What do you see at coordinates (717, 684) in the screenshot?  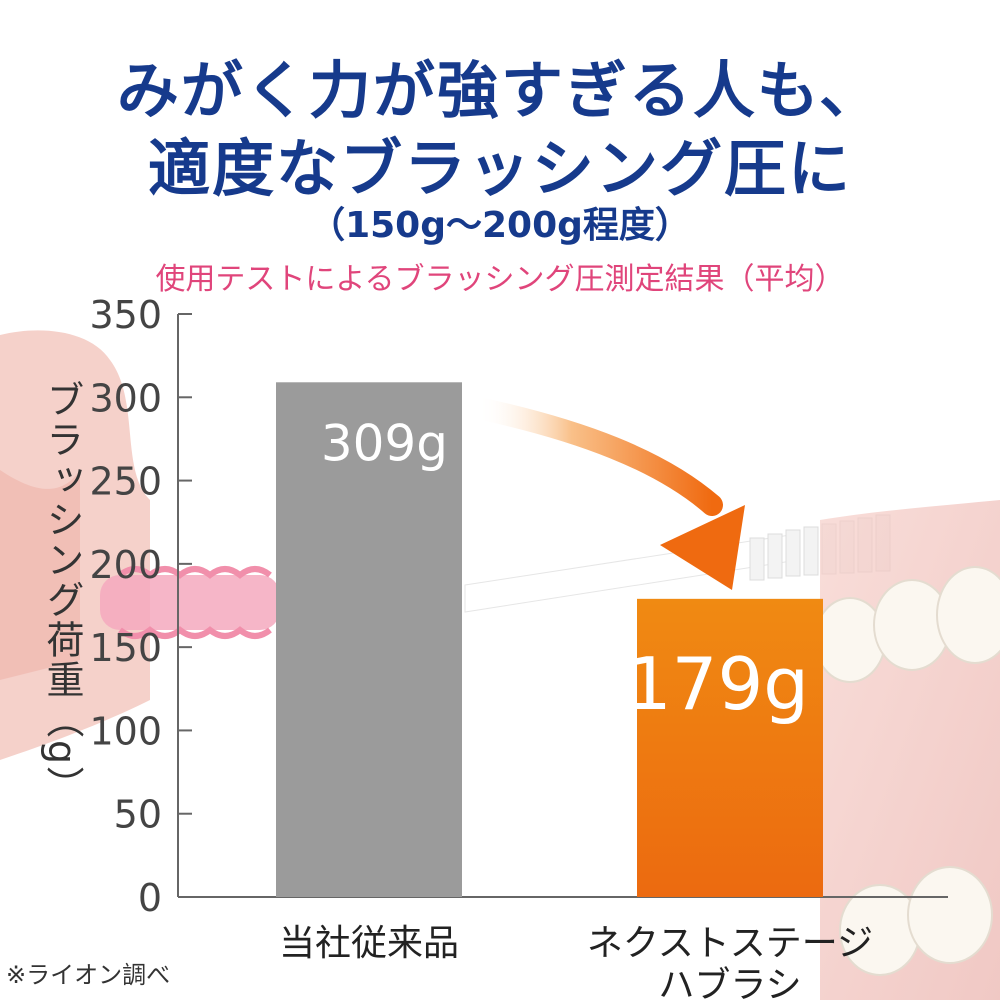 I see `bar-data-label: 179g` at bounding box center [717, 684].